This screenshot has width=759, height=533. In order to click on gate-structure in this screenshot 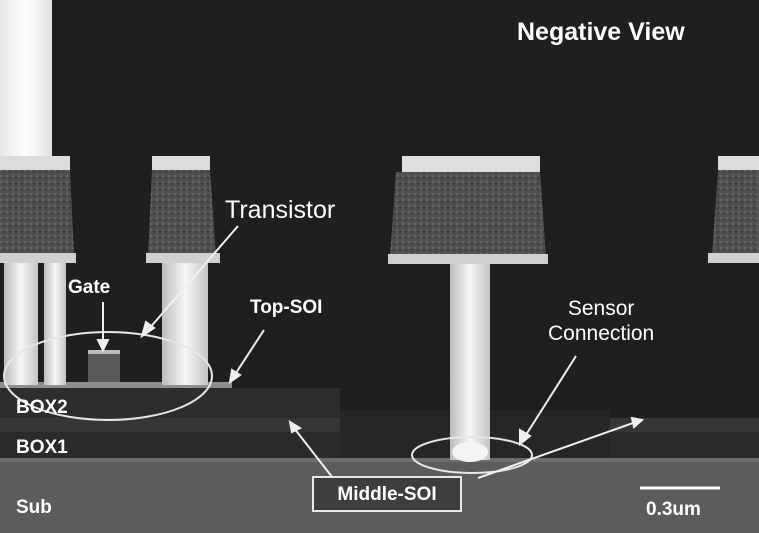, I will do `click(104, 366)`.